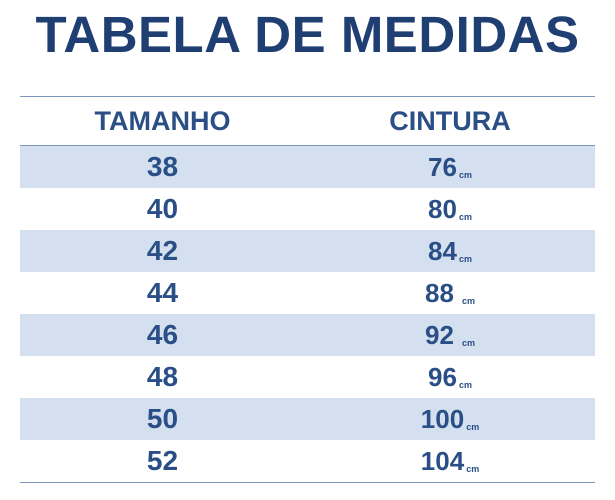 This screenshot has width=615, height=500. What do you see at coordinates (162, 460) in the screenshot?
I see `size-cell: 52` at bounding box center [162, 460].